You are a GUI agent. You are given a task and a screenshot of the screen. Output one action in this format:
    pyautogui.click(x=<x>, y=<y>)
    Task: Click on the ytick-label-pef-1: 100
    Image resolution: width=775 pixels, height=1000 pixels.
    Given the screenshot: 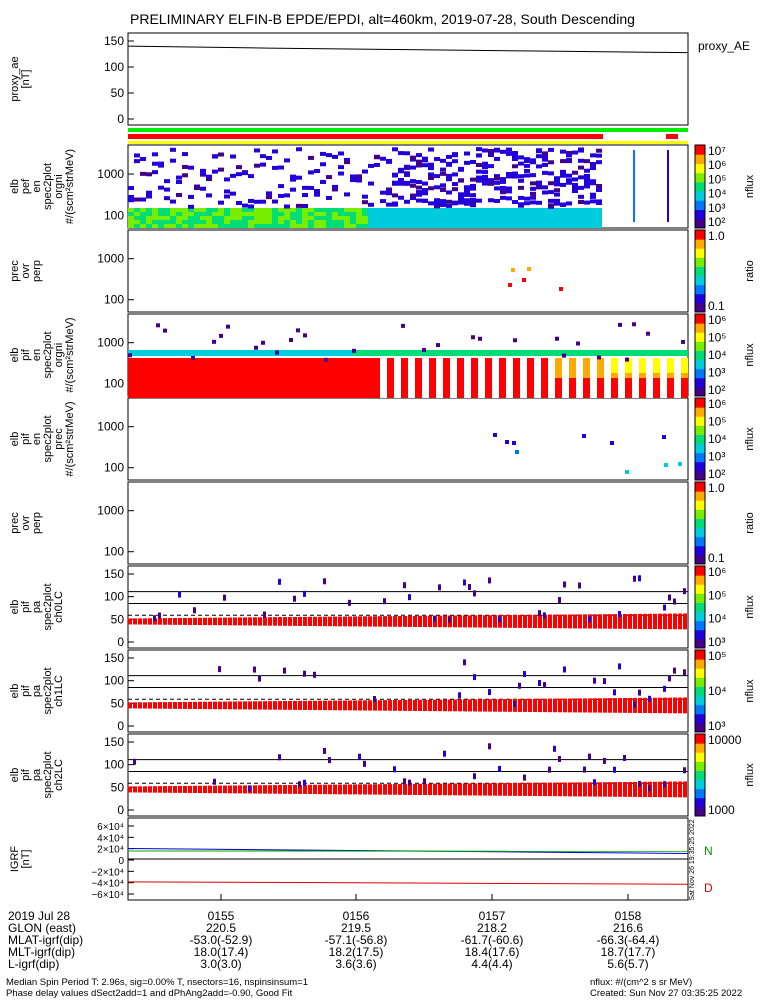 What is the action you would take?
    pyautogui.click(x=114, y=216)
    